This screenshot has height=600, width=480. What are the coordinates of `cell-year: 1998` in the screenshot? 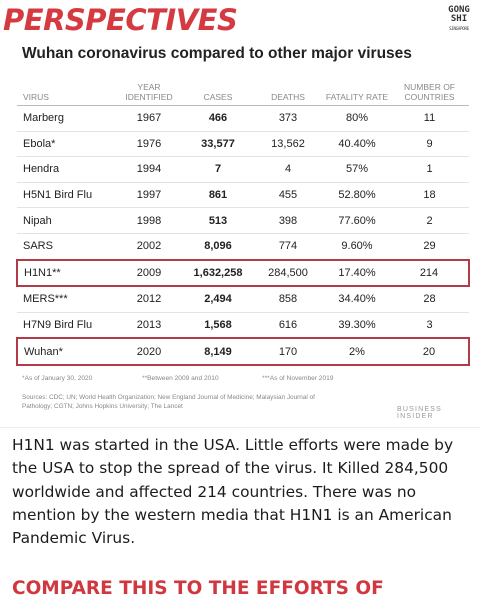 It's located at (149, 221).